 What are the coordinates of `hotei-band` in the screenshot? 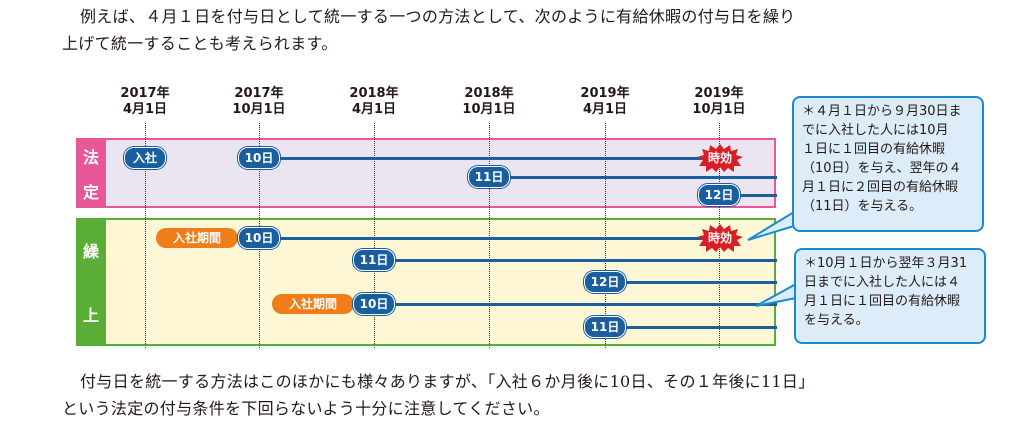 It's located at (426, 173).